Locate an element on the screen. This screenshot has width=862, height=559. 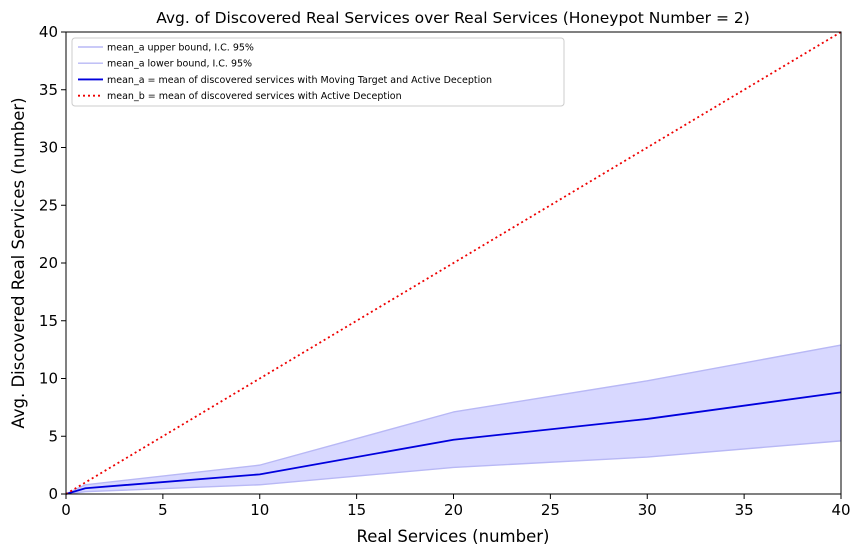
y-tick-label: 5 is located at coordinates (53, 436).